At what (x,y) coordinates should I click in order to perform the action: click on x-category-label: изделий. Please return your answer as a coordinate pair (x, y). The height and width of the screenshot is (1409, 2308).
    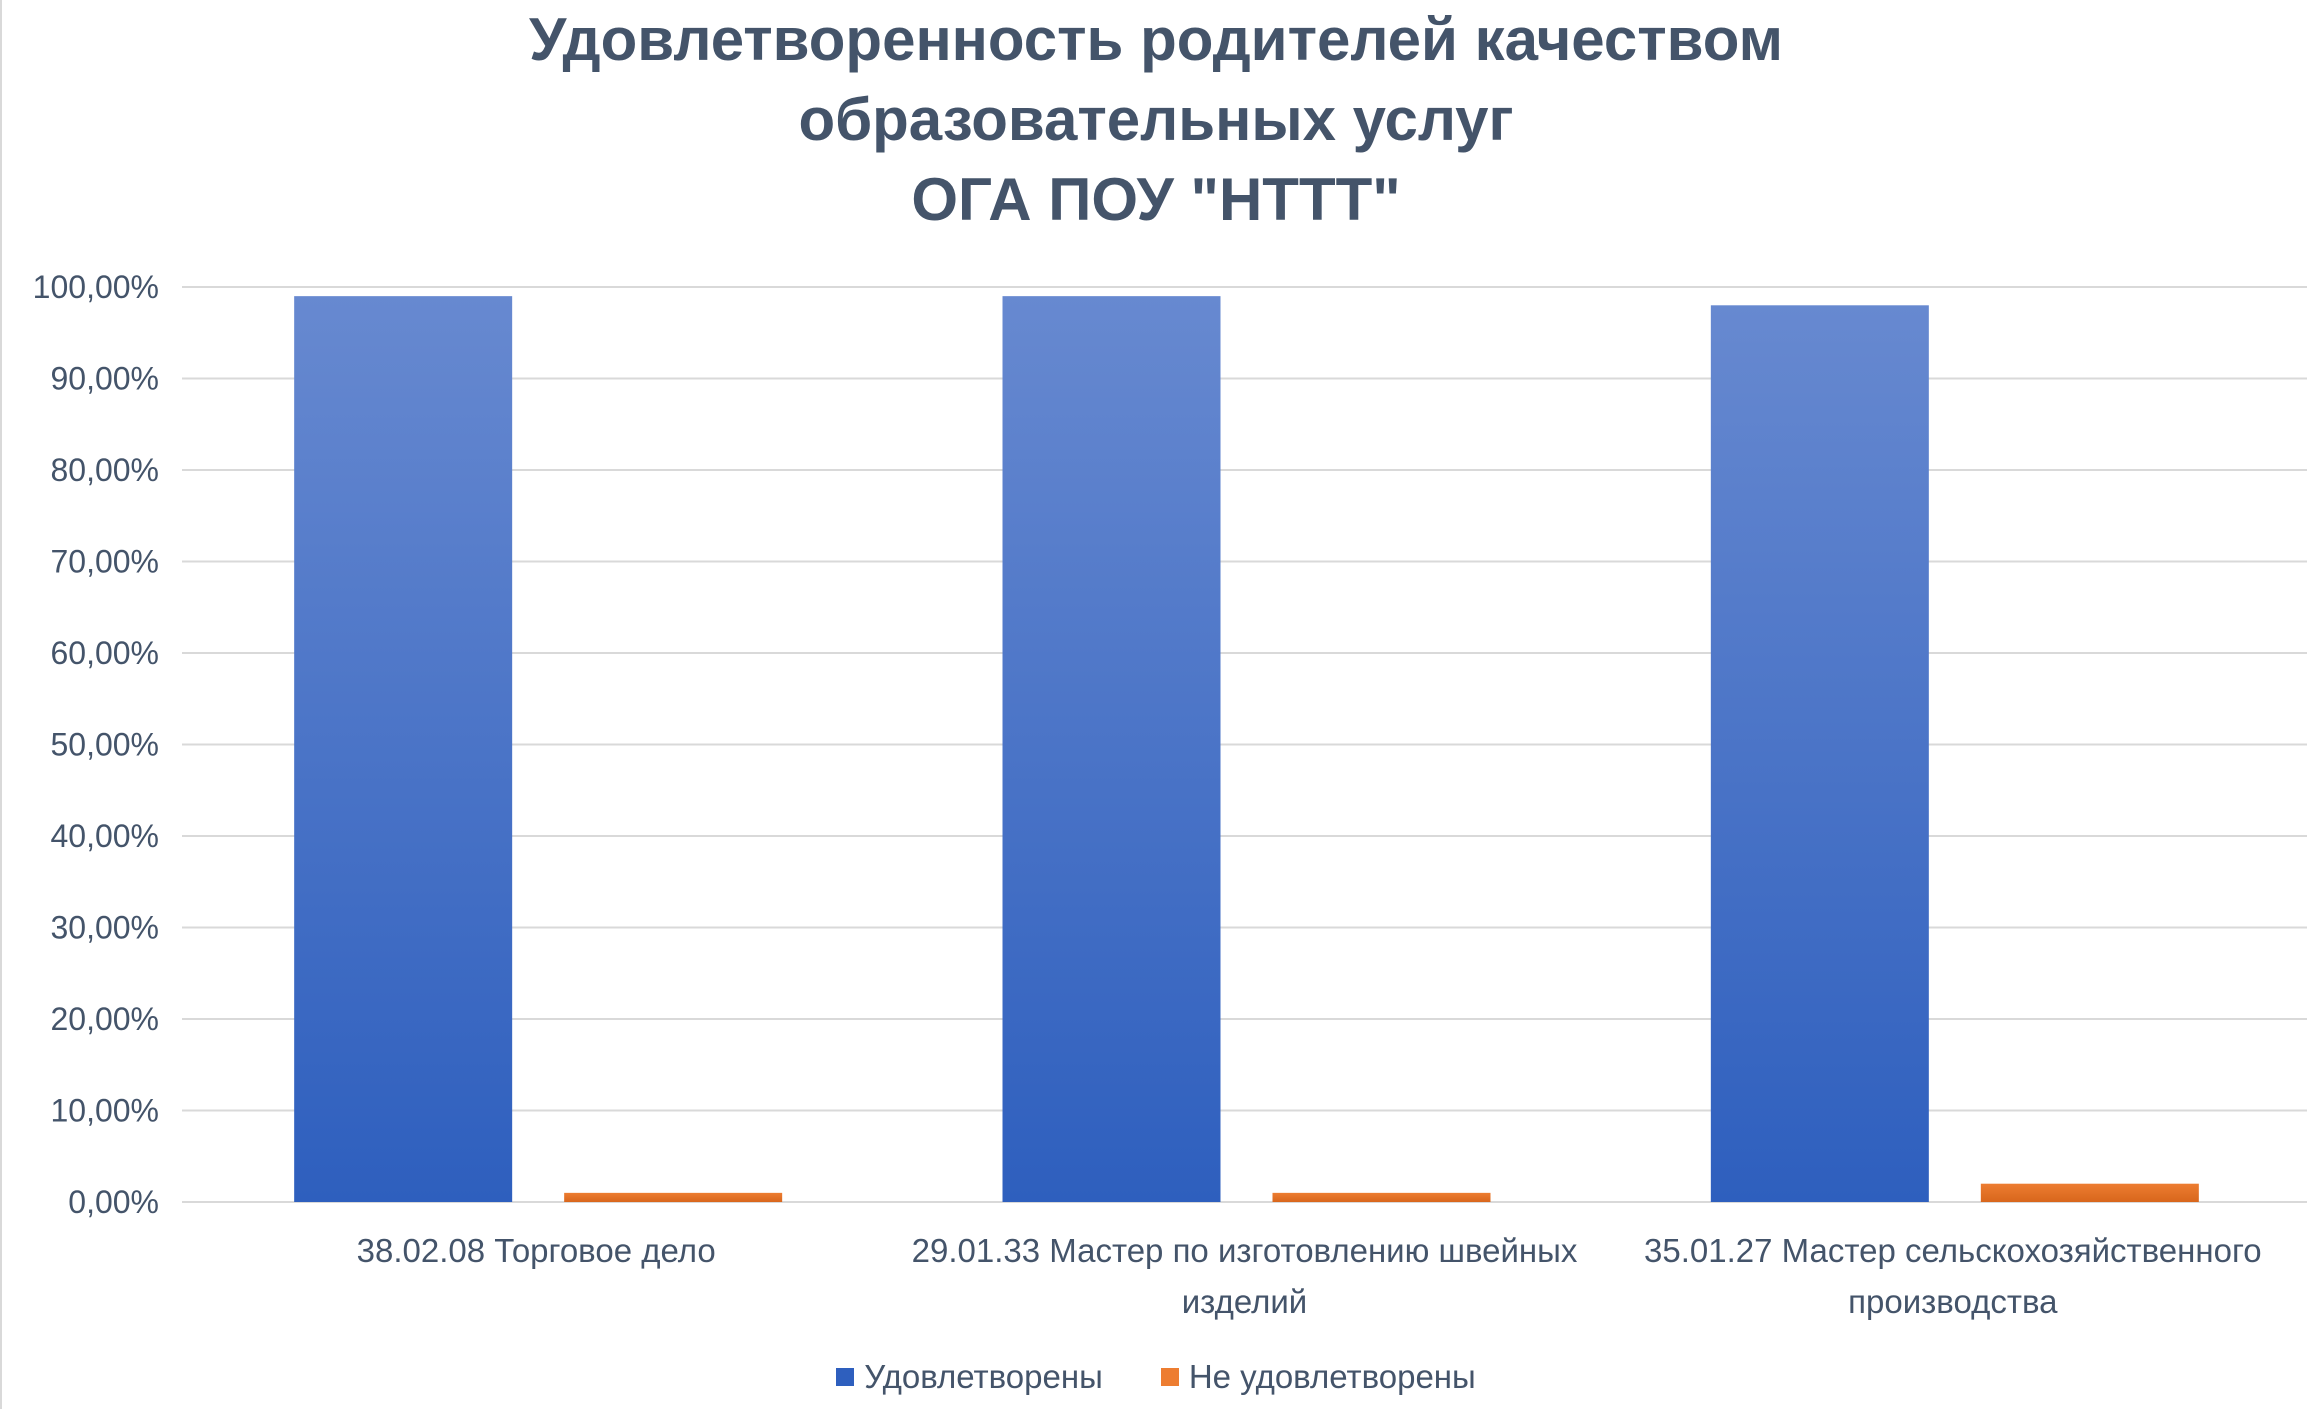
    Looking at the image, I should click on (1244, 1301).